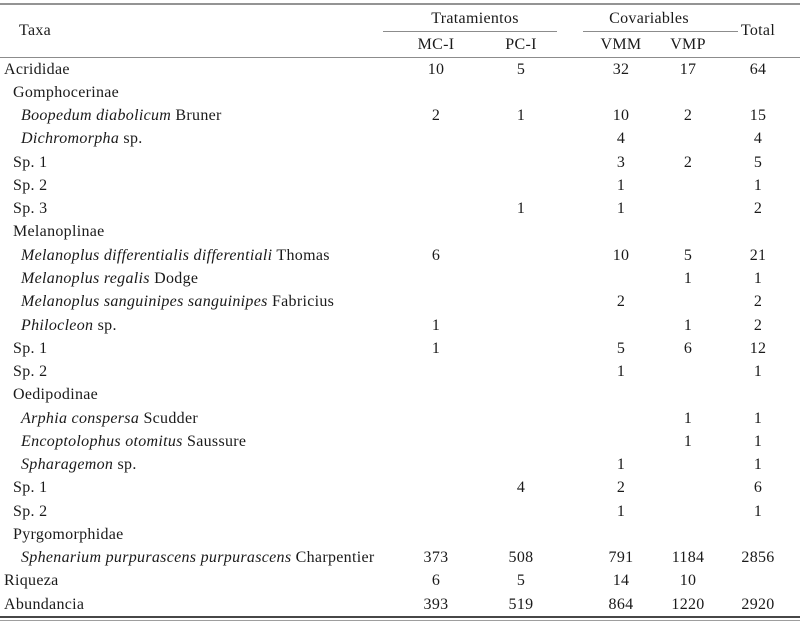 Image resolution: width=800 pixels, height=624 pixels. I want to click on cell-total: 6, so click(758, 488).